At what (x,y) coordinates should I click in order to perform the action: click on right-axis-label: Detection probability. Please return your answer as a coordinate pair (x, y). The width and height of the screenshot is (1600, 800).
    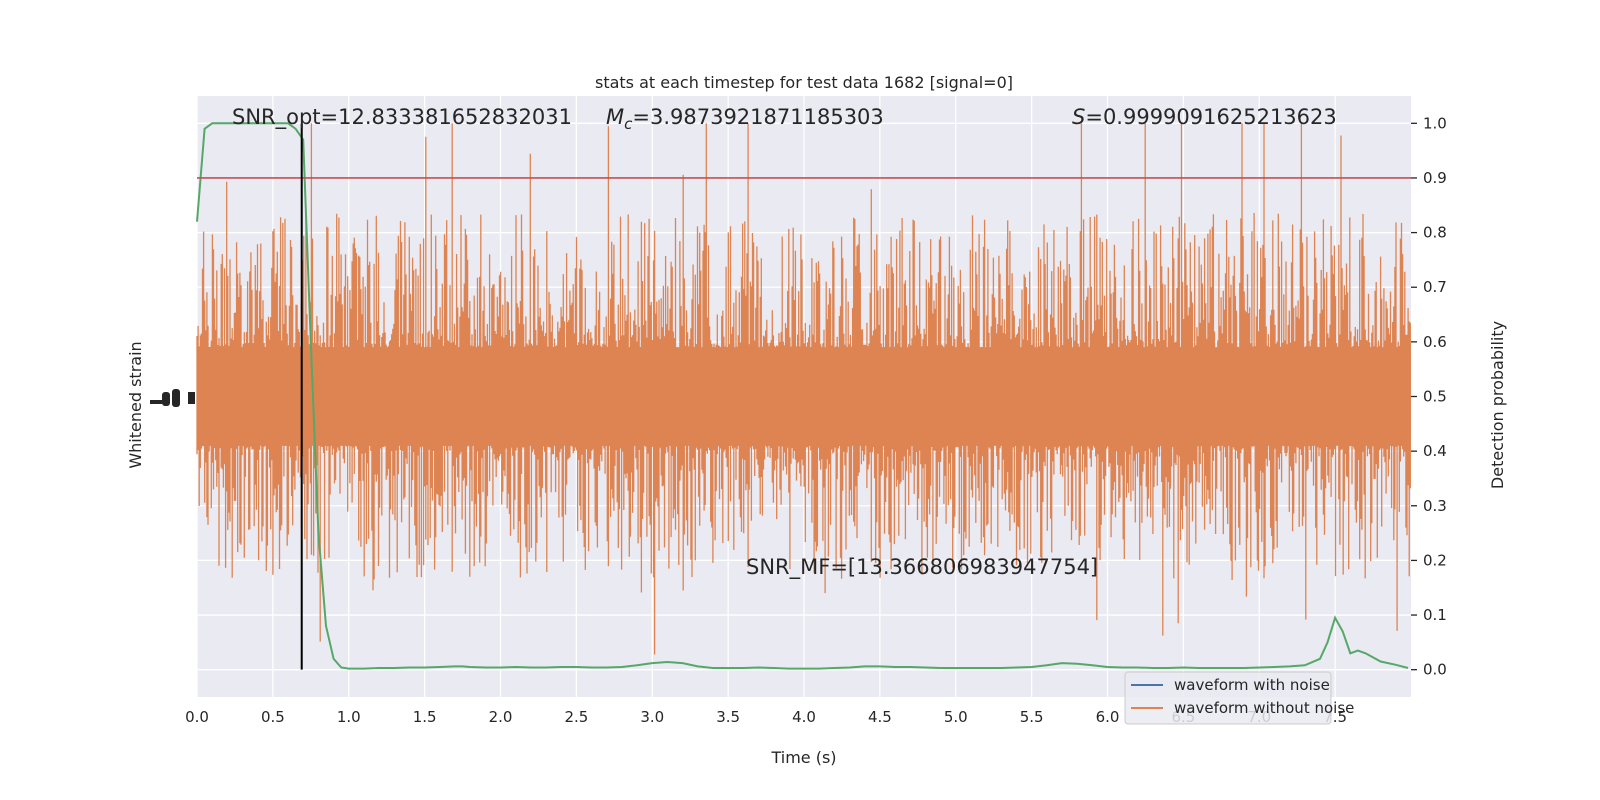
    Looking at the image, I should click on (1497, 405).